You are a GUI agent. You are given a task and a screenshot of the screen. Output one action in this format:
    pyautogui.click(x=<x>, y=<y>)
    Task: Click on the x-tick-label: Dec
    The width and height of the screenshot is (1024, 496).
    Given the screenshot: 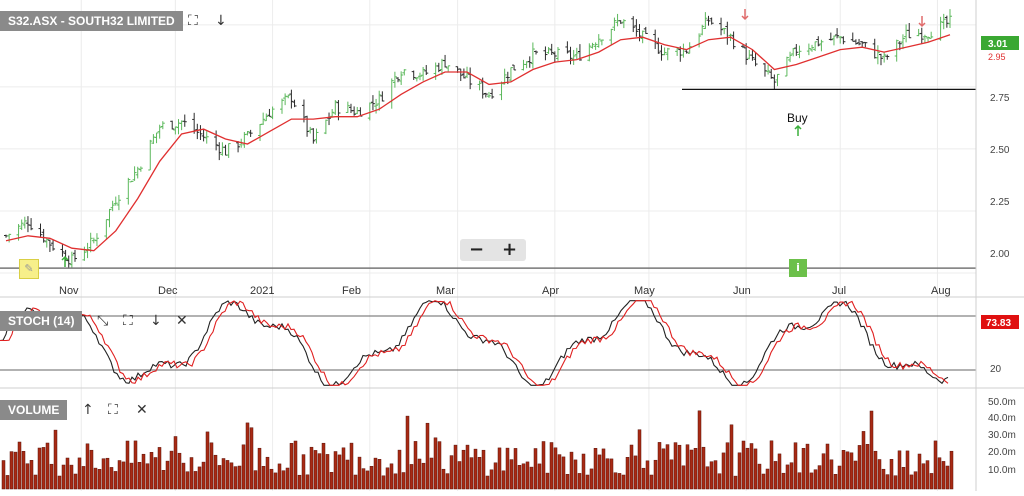 What is the action you would take?
    pyautogui.click(x=168, y=291)
    